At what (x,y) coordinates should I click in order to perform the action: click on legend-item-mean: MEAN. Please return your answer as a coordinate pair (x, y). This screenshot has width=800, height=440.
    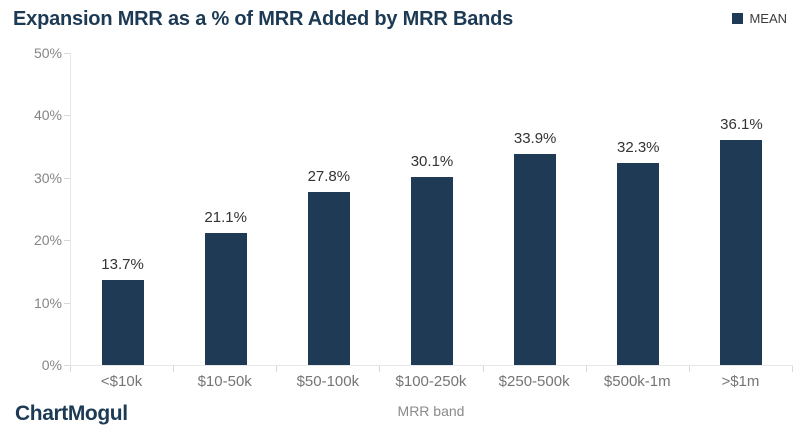
    Looking at the image, I should click on (759, 18).